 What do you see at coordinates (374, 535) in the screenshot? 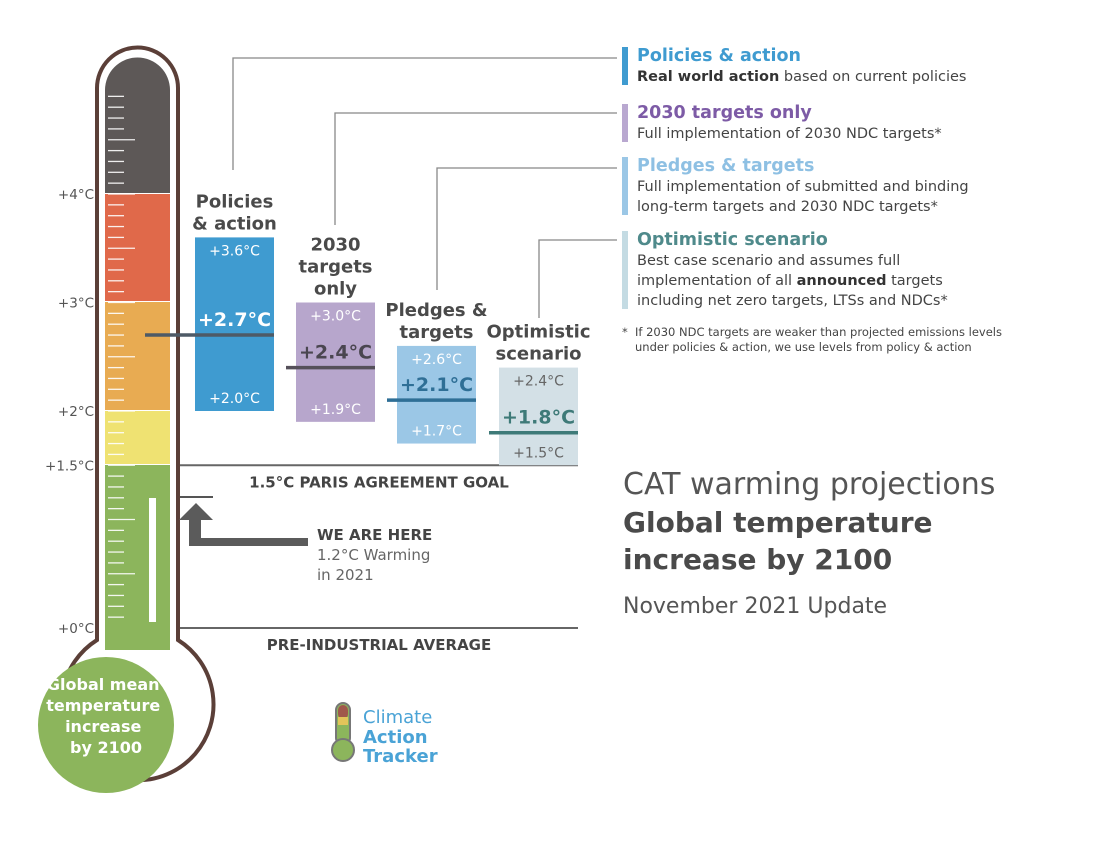
I see `we-are-here-title: WE ARE HERE` at bounding box center [374, 535].